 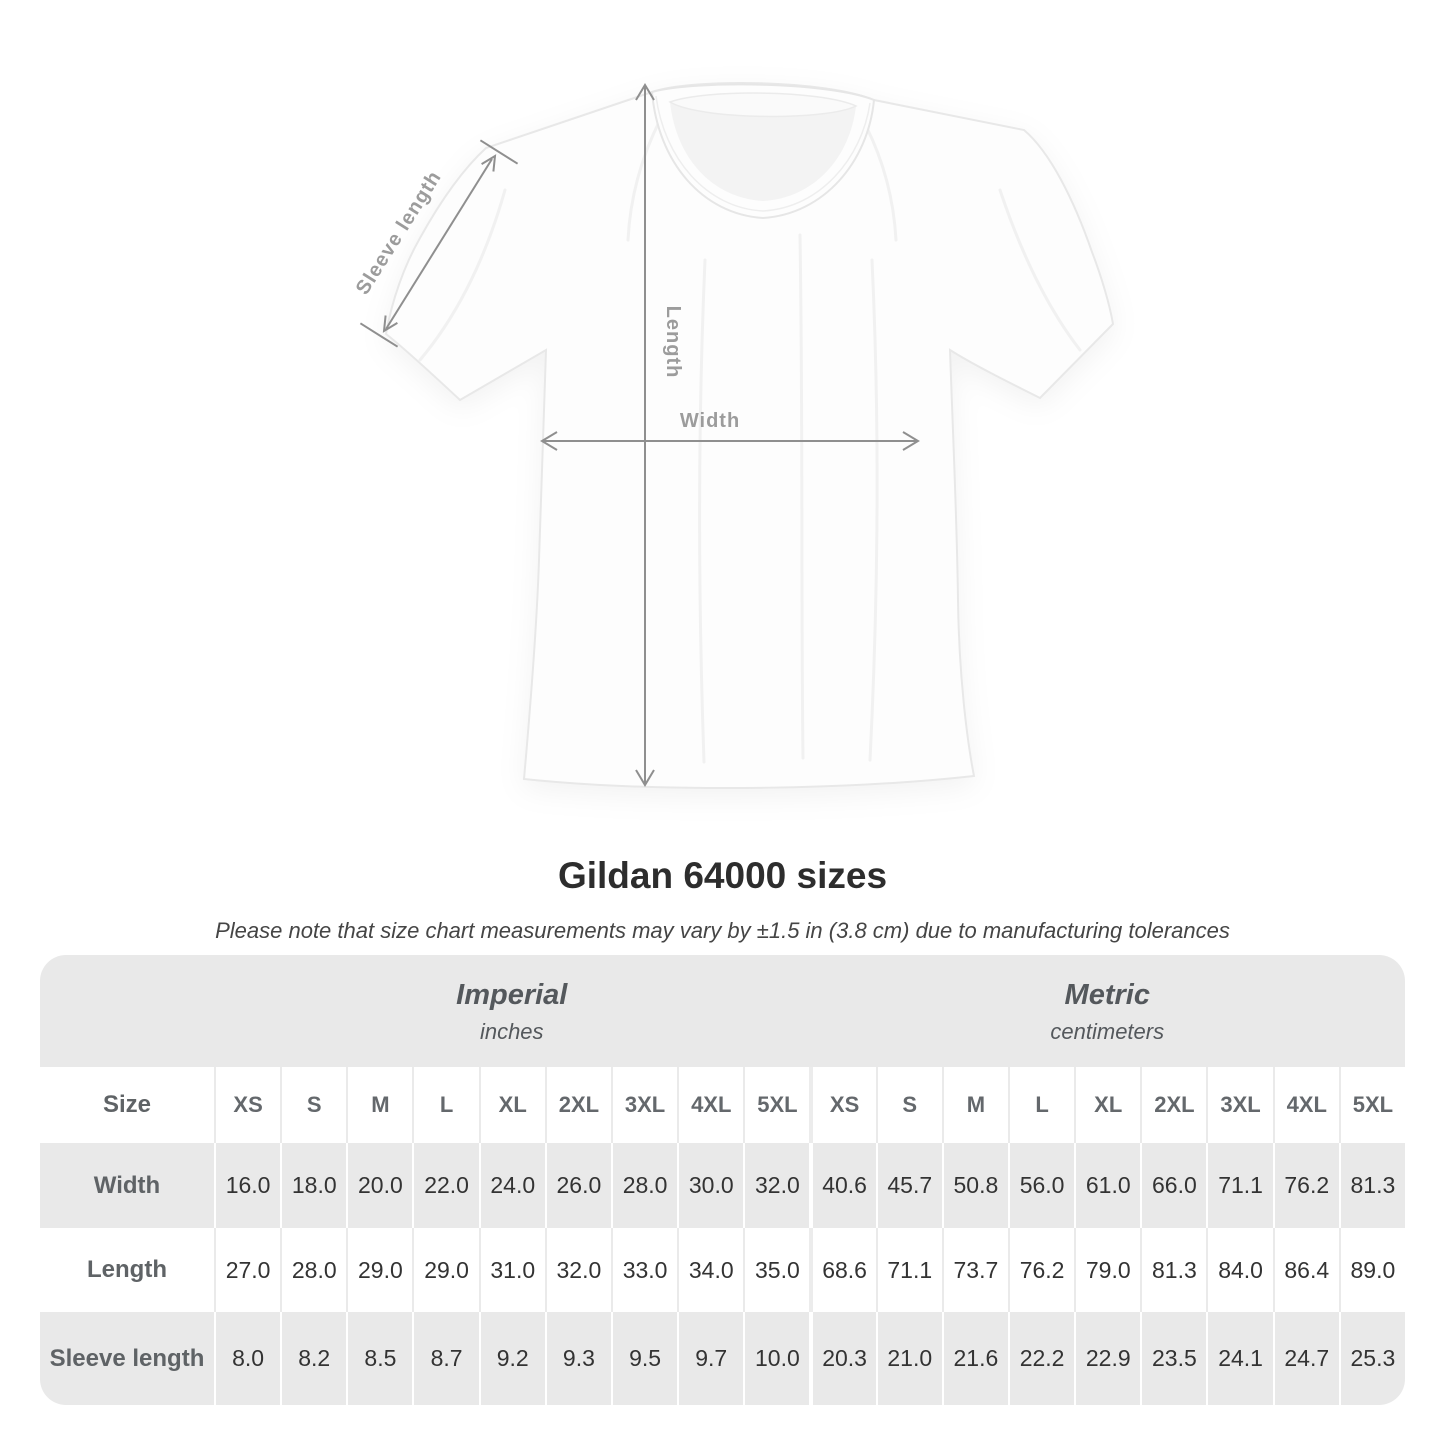 What do you see at coordinates (1305, 1270) in the screenshot?
I see `table-cell: 86.4` at bounding box center [1305, 1270].